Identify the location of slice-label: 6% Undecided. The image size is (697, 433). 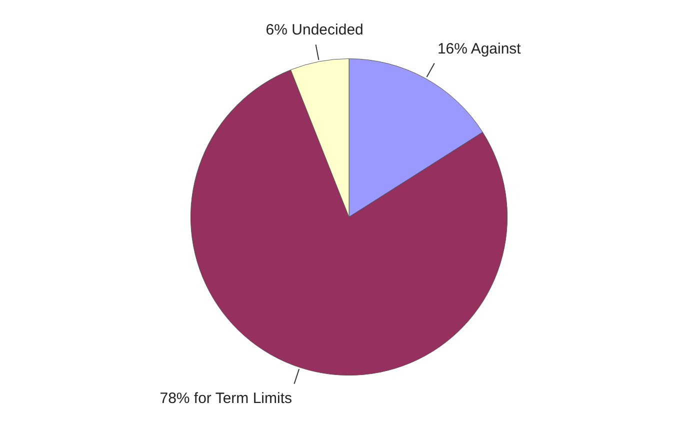
(315, 29).